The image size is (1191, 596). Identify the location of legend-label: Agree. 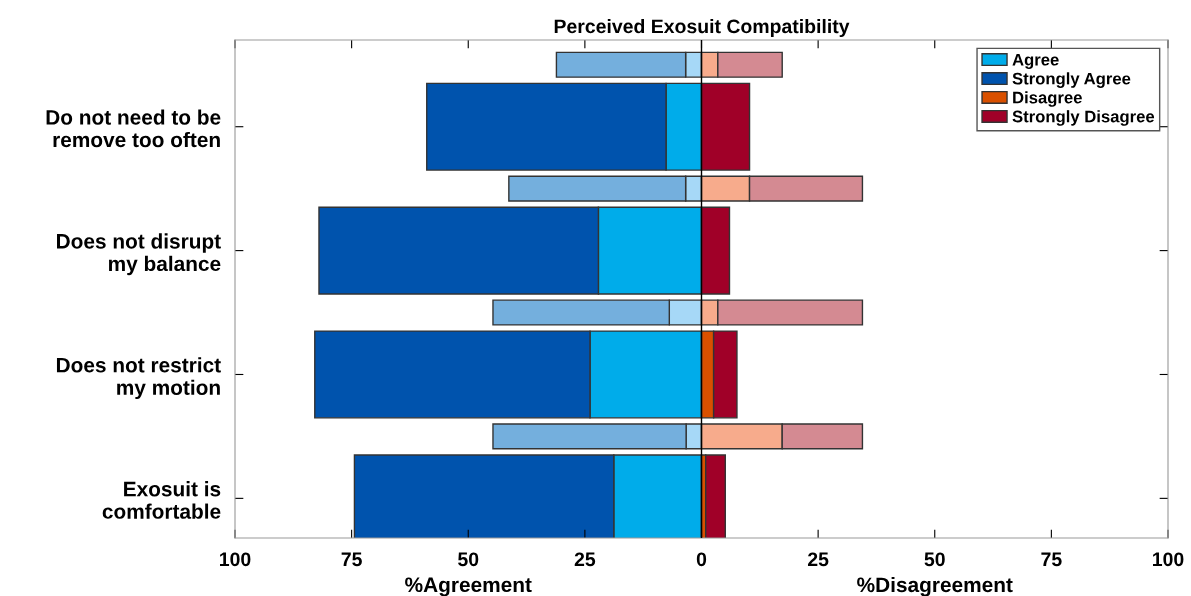
(1035, 61).